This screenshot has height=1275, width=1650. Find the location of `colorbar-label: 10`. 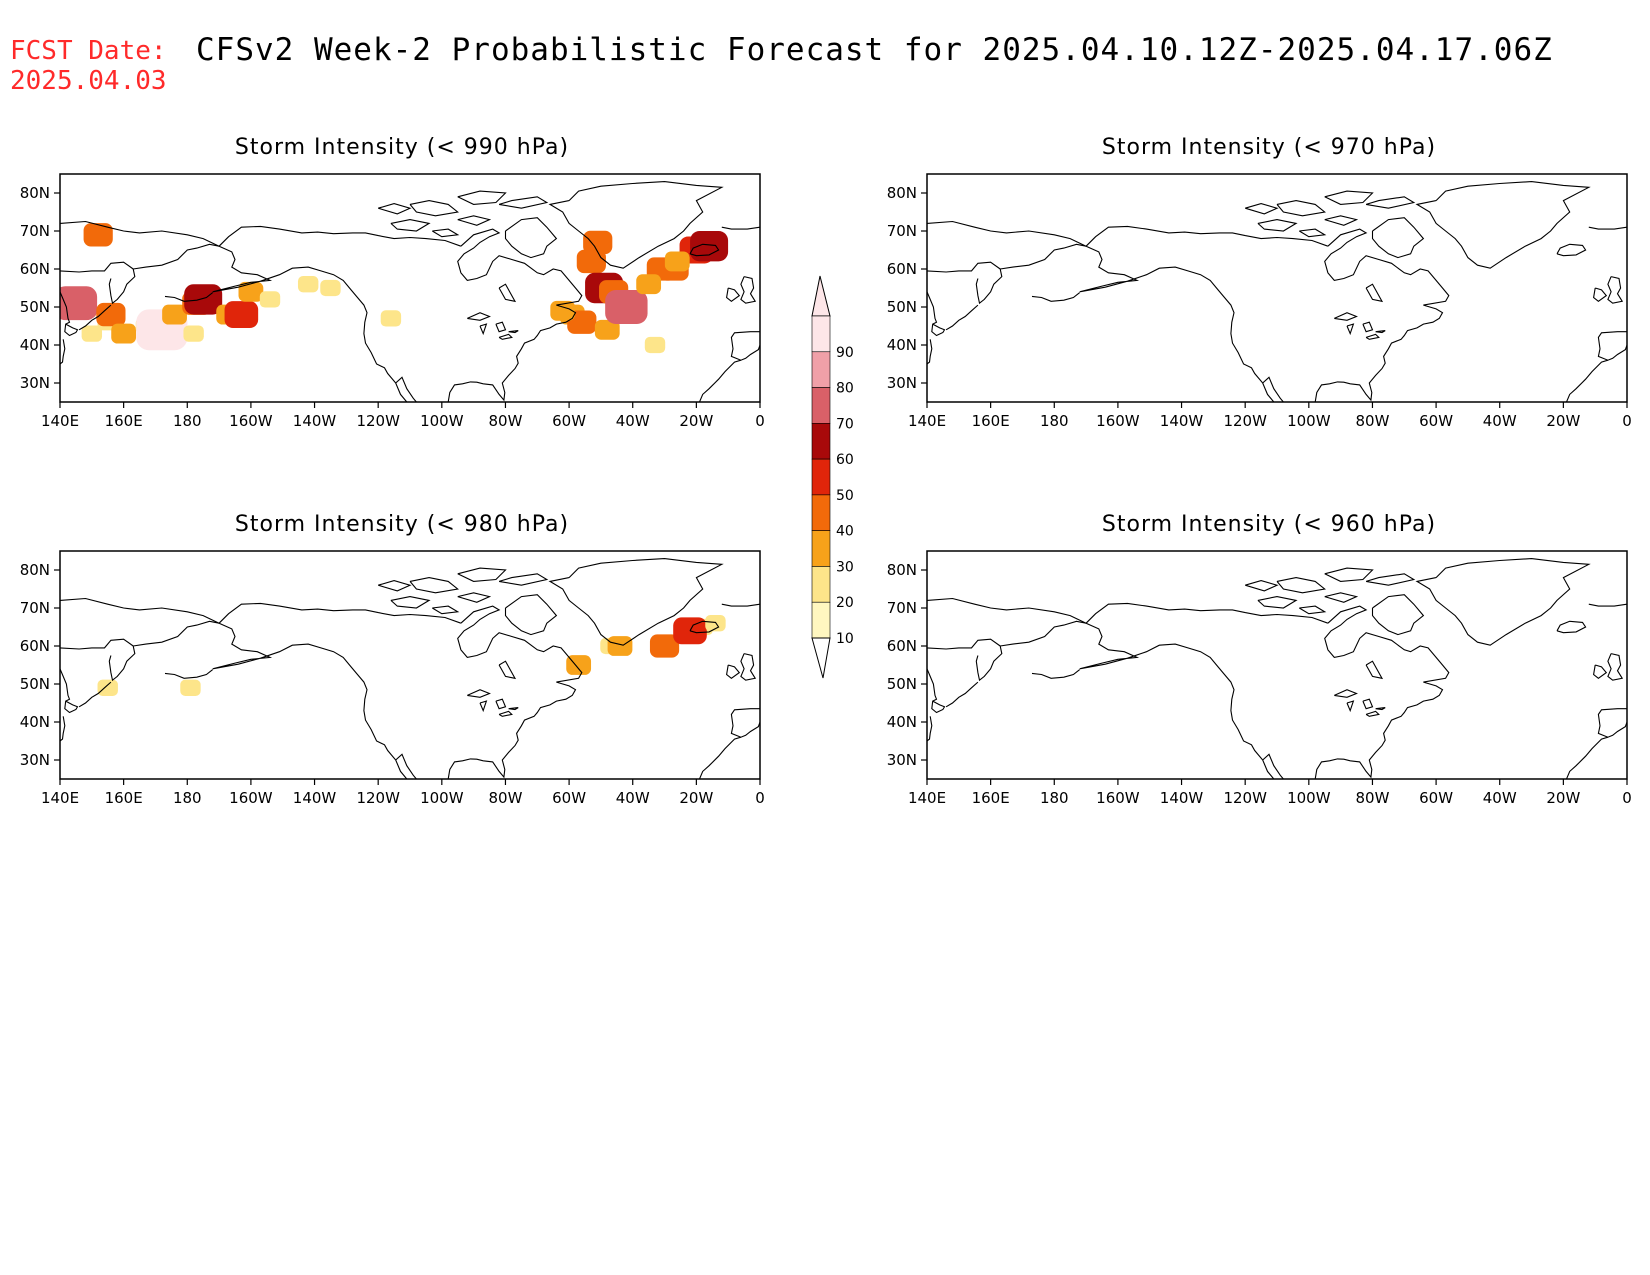

colorbar-label: 10 is located at coordinates (845, 639).